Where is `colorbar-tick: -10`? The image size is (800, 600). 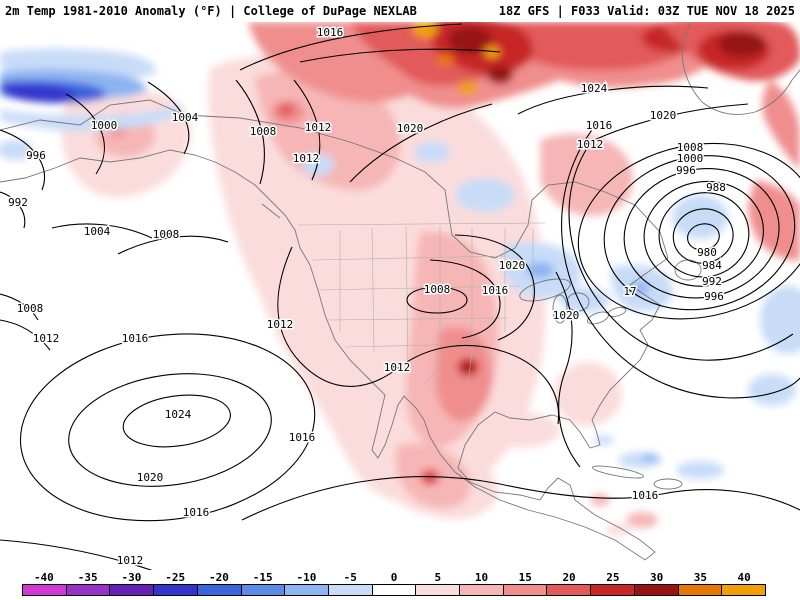 colorbar-tick: -10 is located at coordinates (306, 577).